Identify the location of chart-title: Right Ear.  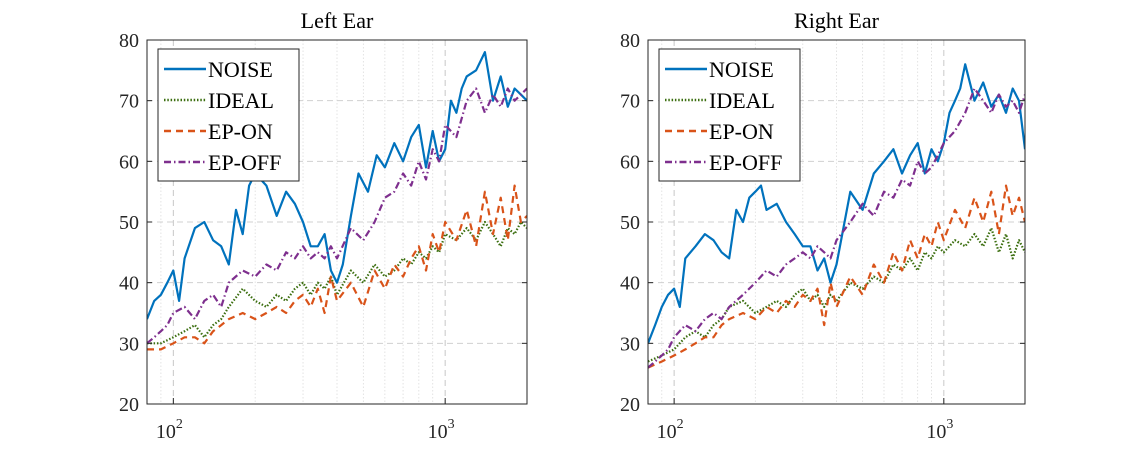
(837, 20).